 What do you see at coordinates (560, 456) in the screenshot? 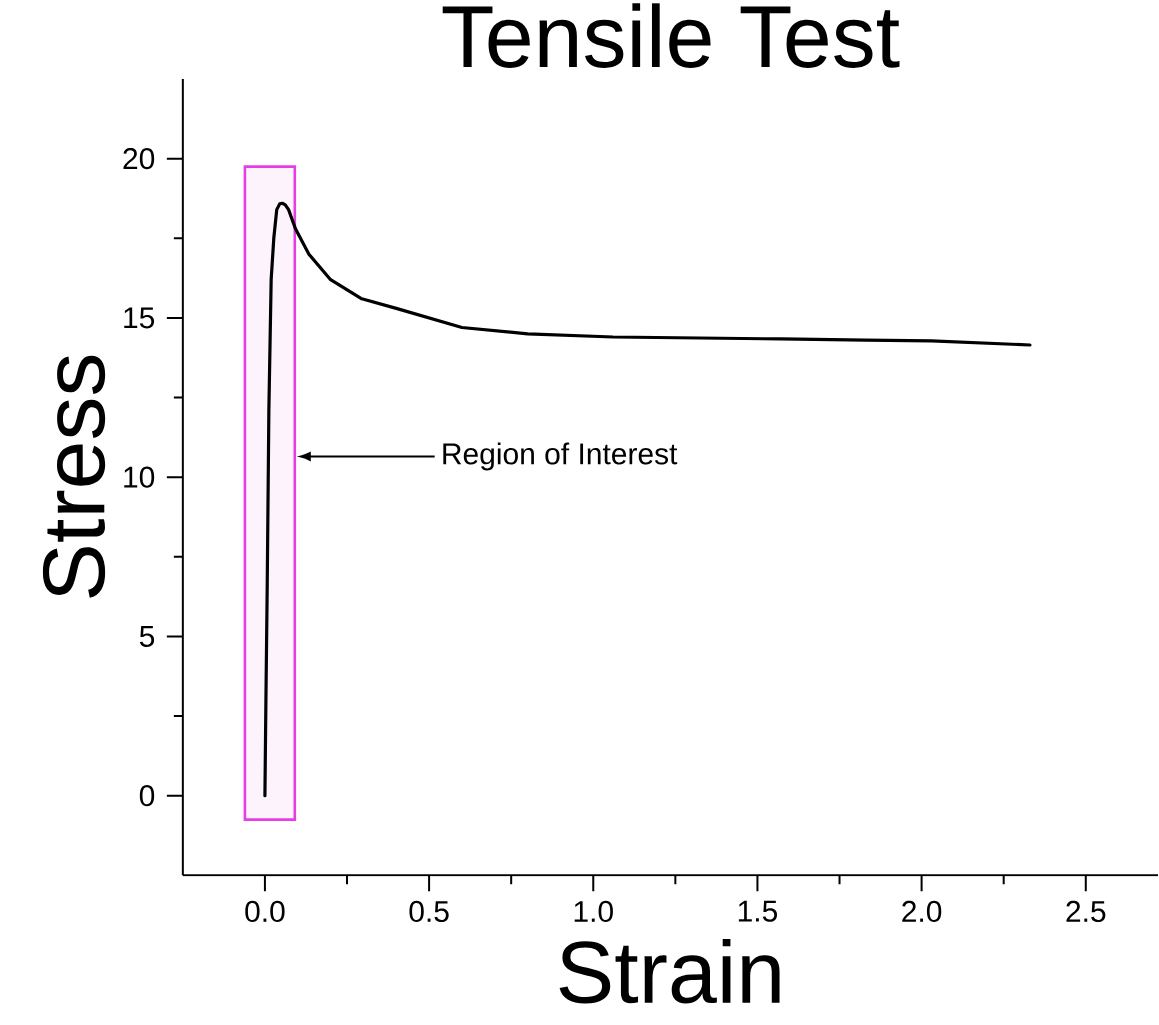
I see `annotation: Region of Interest` at bounding box center [560, 456].